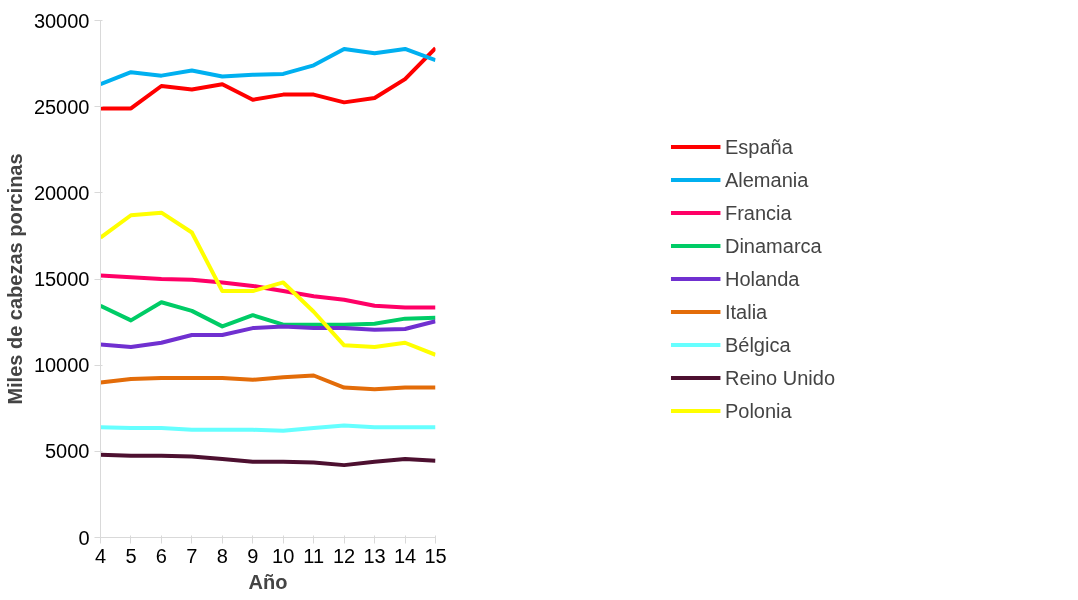 The height and width of the screenshot is (600, 1078). Describe the element at coordinates (61, 279) in the screenshot. I see `y-tick-label: 15000` at that location.